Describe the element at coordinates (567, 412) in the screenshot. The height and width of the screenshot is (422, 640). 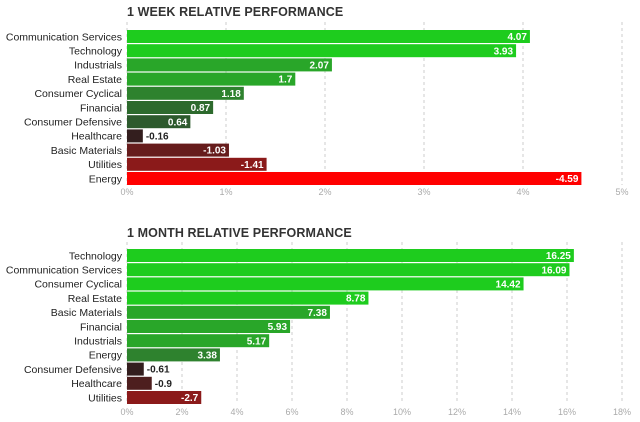
I see `month-x-tick-label: 16%` at that location.